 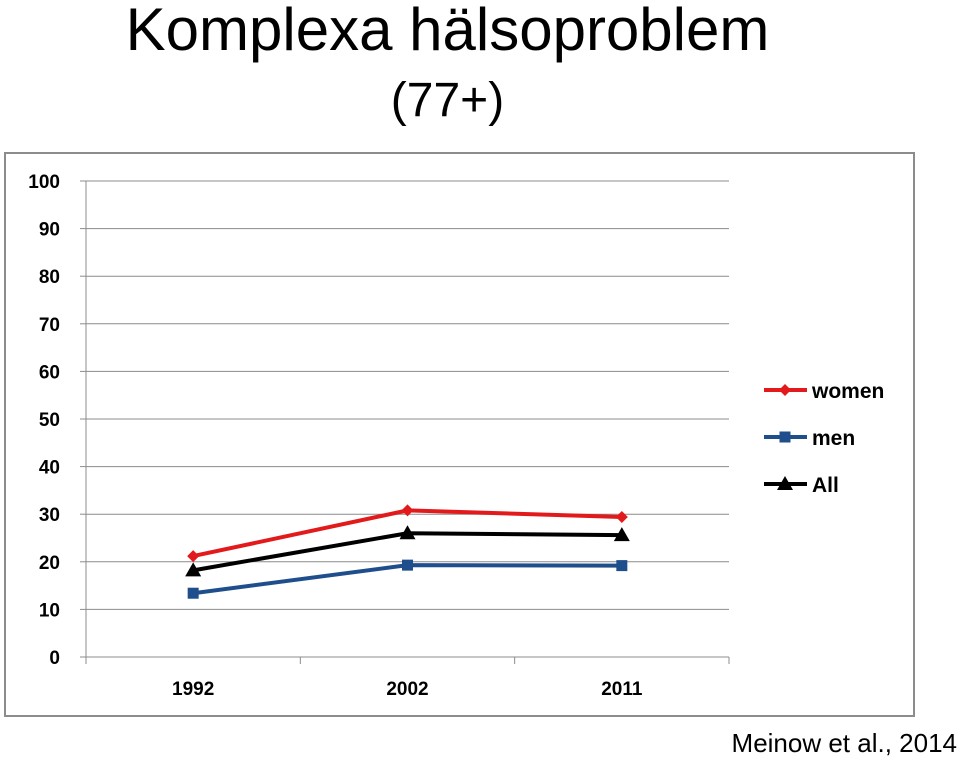 I want to click on legend-label-all: All, so click(x=825, y=485).